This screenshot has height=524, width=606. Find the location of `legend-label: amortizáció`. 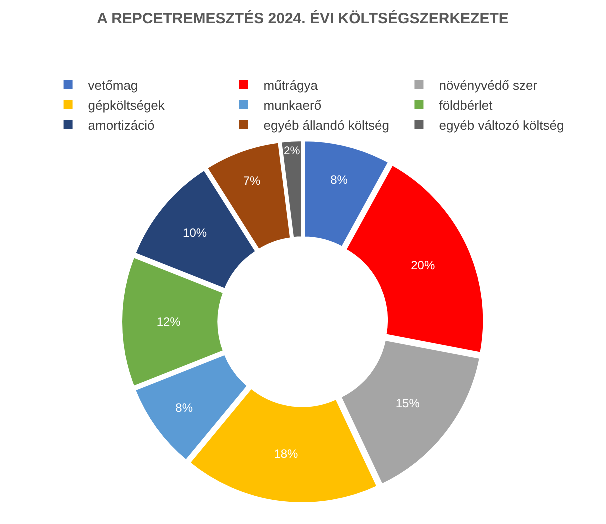

legend-label: amortizáció is located at coordinates (121, 125).